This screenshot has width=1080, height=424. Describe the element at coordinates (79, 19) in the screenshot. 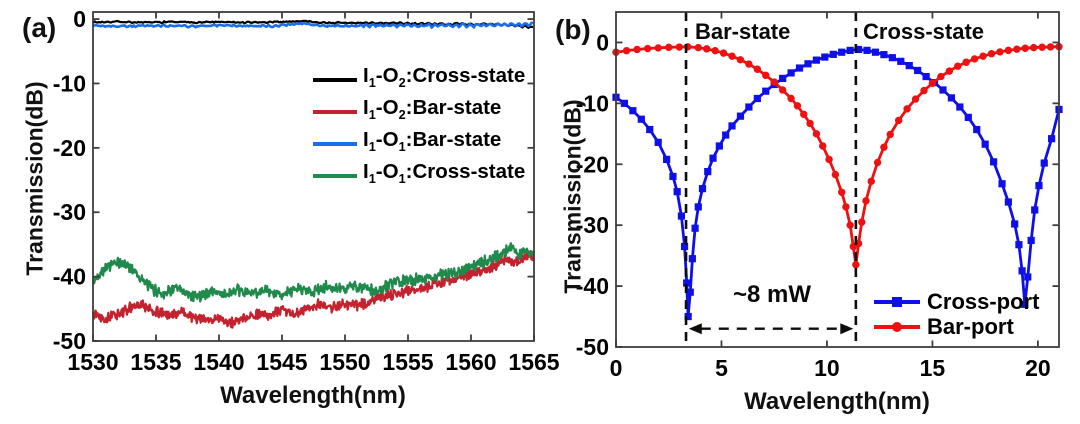

I see `y-tick-label: 0` at that location.